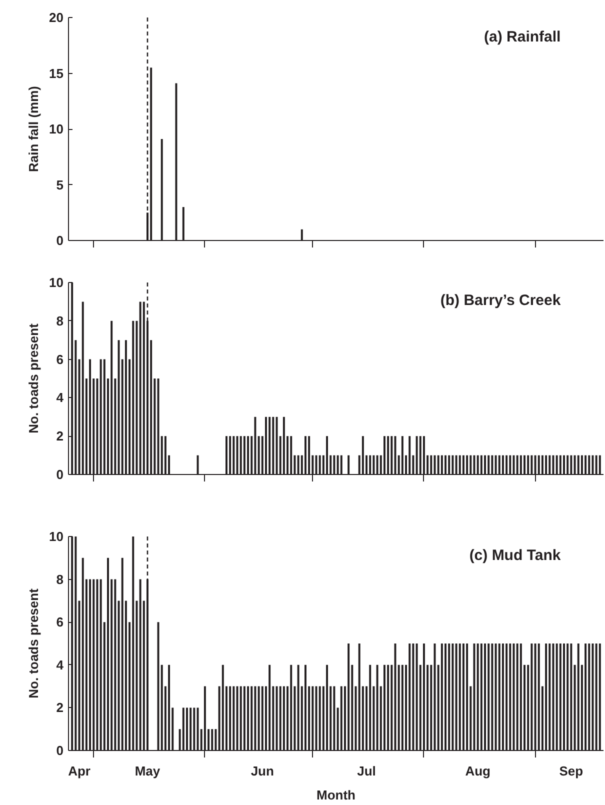  Describe the element at coordinates (336, 795) in the screenshot. I see `x-axis-title: Month` at that location.